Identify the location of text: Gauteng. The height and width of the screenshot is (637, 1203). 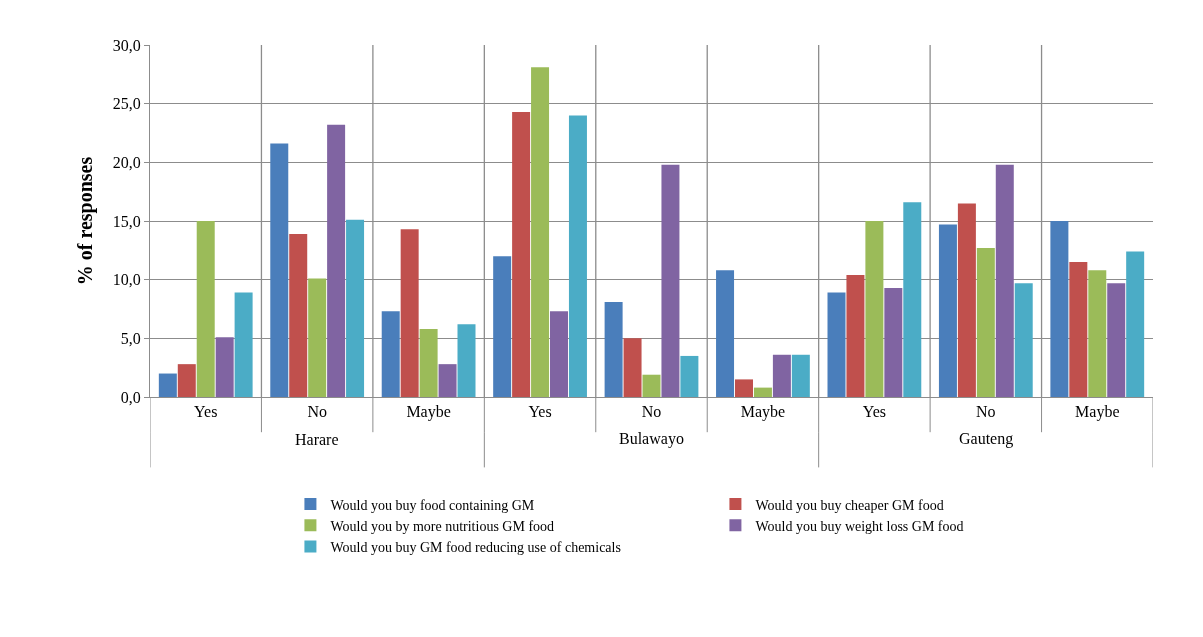
(986, 439).